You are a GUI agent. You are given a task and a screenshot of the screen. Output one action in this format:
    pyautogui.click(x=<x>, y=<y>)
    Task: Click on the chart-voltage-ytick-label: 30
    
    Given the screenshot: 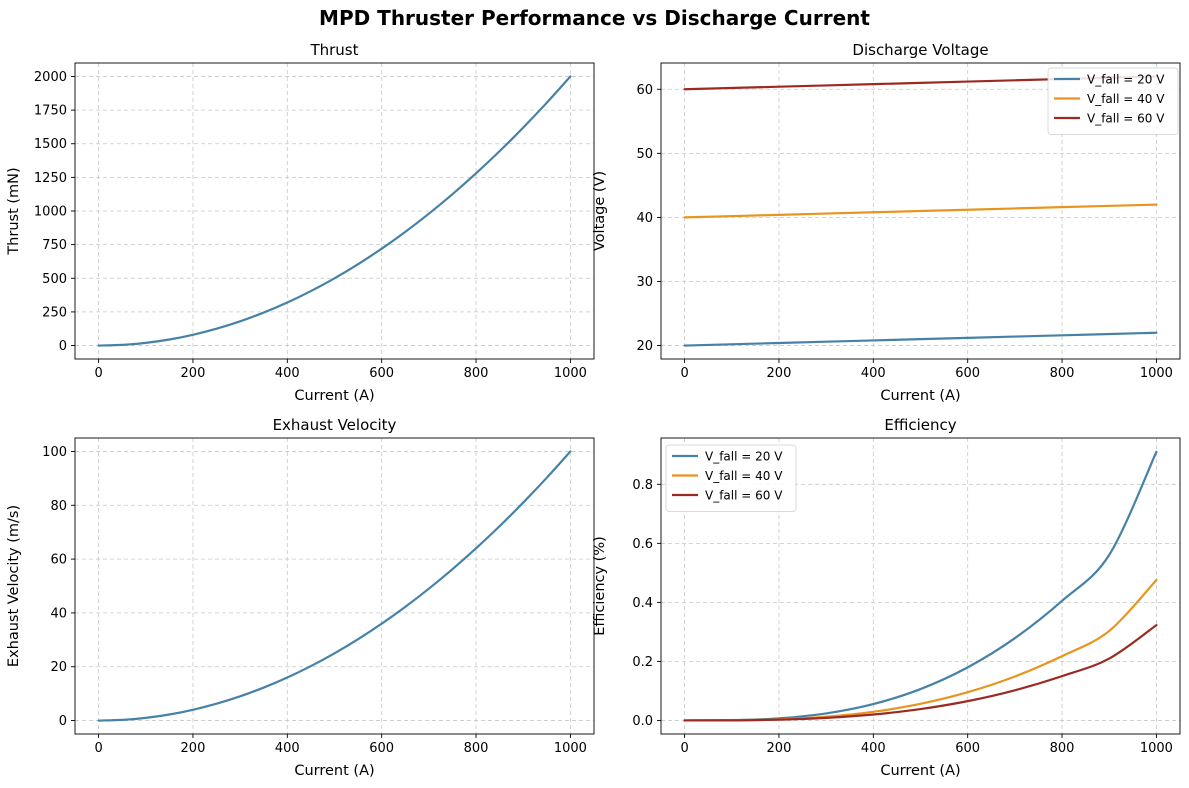 What is the action you would take?
    pyautogui.click(x=644, y=282)
    